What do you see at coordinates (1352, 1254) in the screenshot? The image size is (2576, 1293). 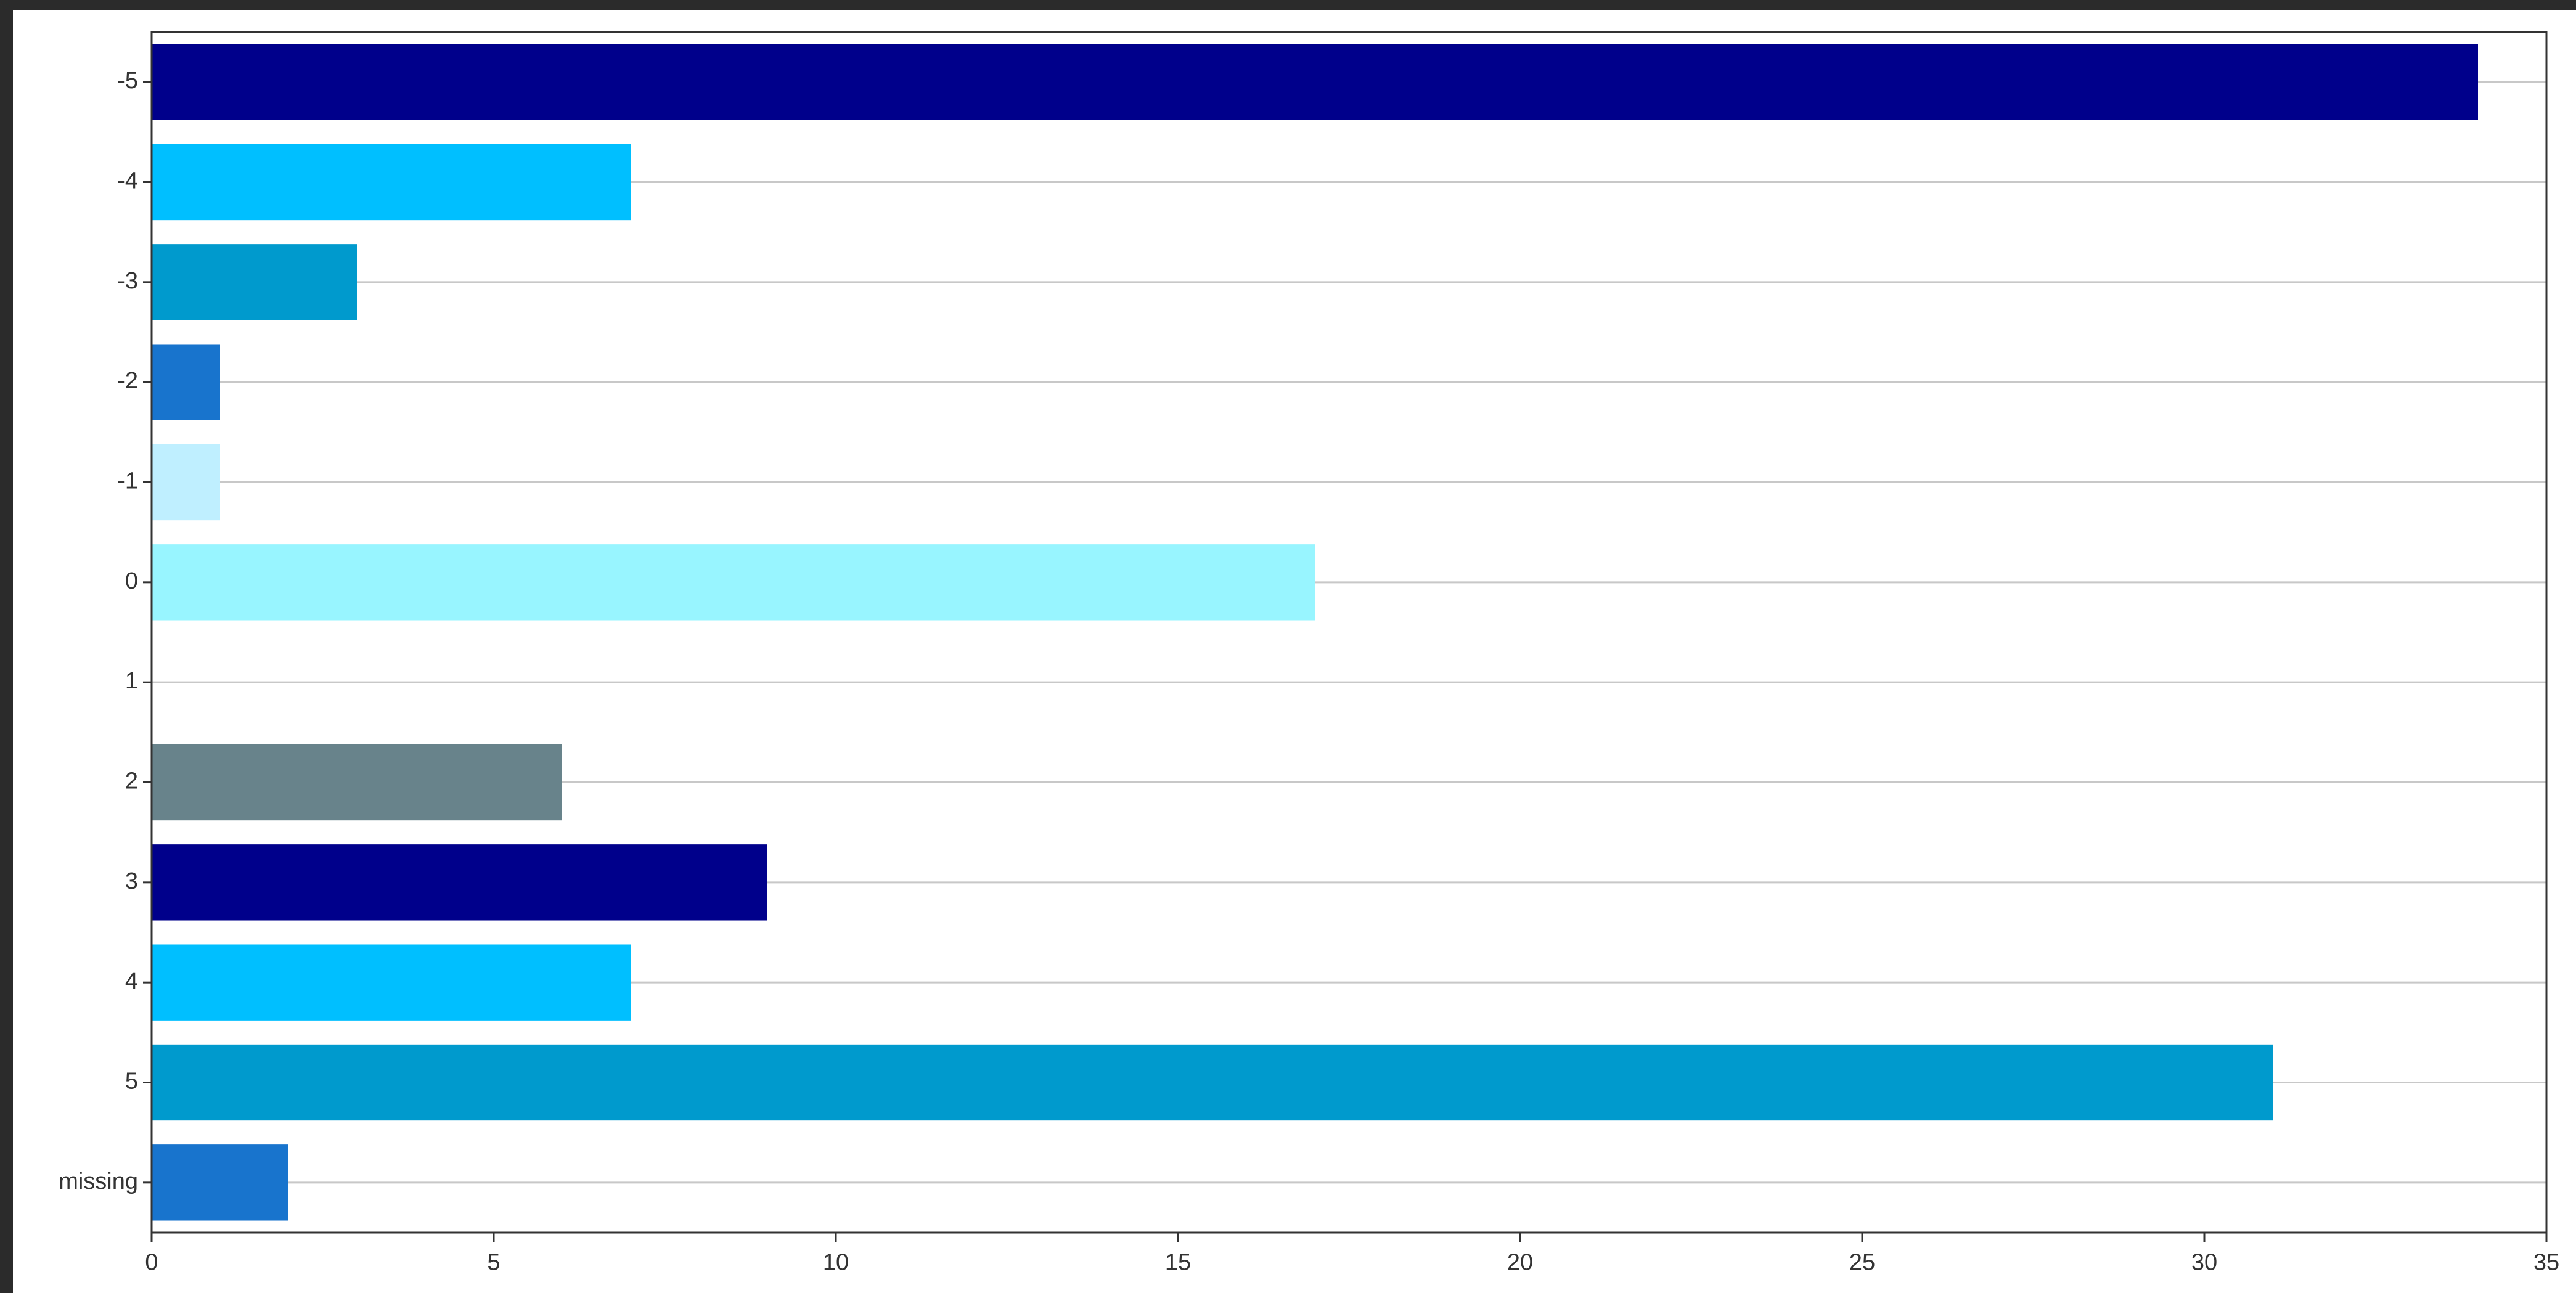 I see `x-axis: 0 5 10 15 20 25 30 35` at bounding box center [1352, 1254].